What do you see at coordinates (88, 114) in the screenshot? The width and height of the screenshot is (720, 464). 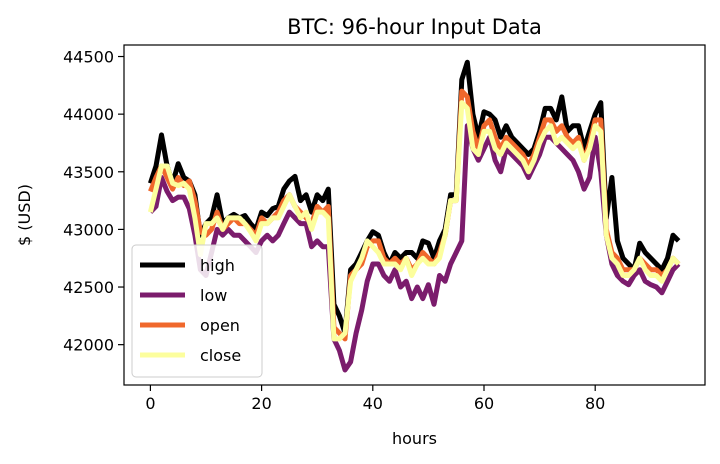 I see `y-tick-label: 44000` at bounding box center [88, 114].